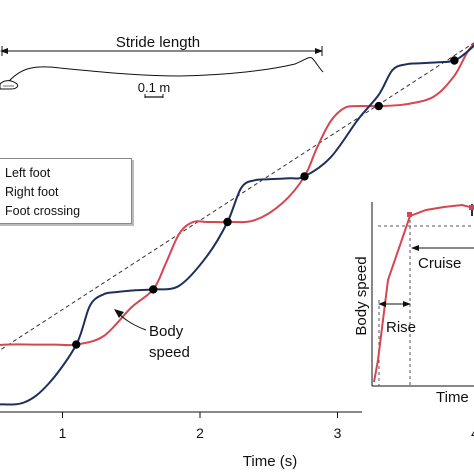  What do you see at coordinates (28, 173) in the screenshot?
I see `legend-left-foot: Left foot` at bounding box center [28, 173].